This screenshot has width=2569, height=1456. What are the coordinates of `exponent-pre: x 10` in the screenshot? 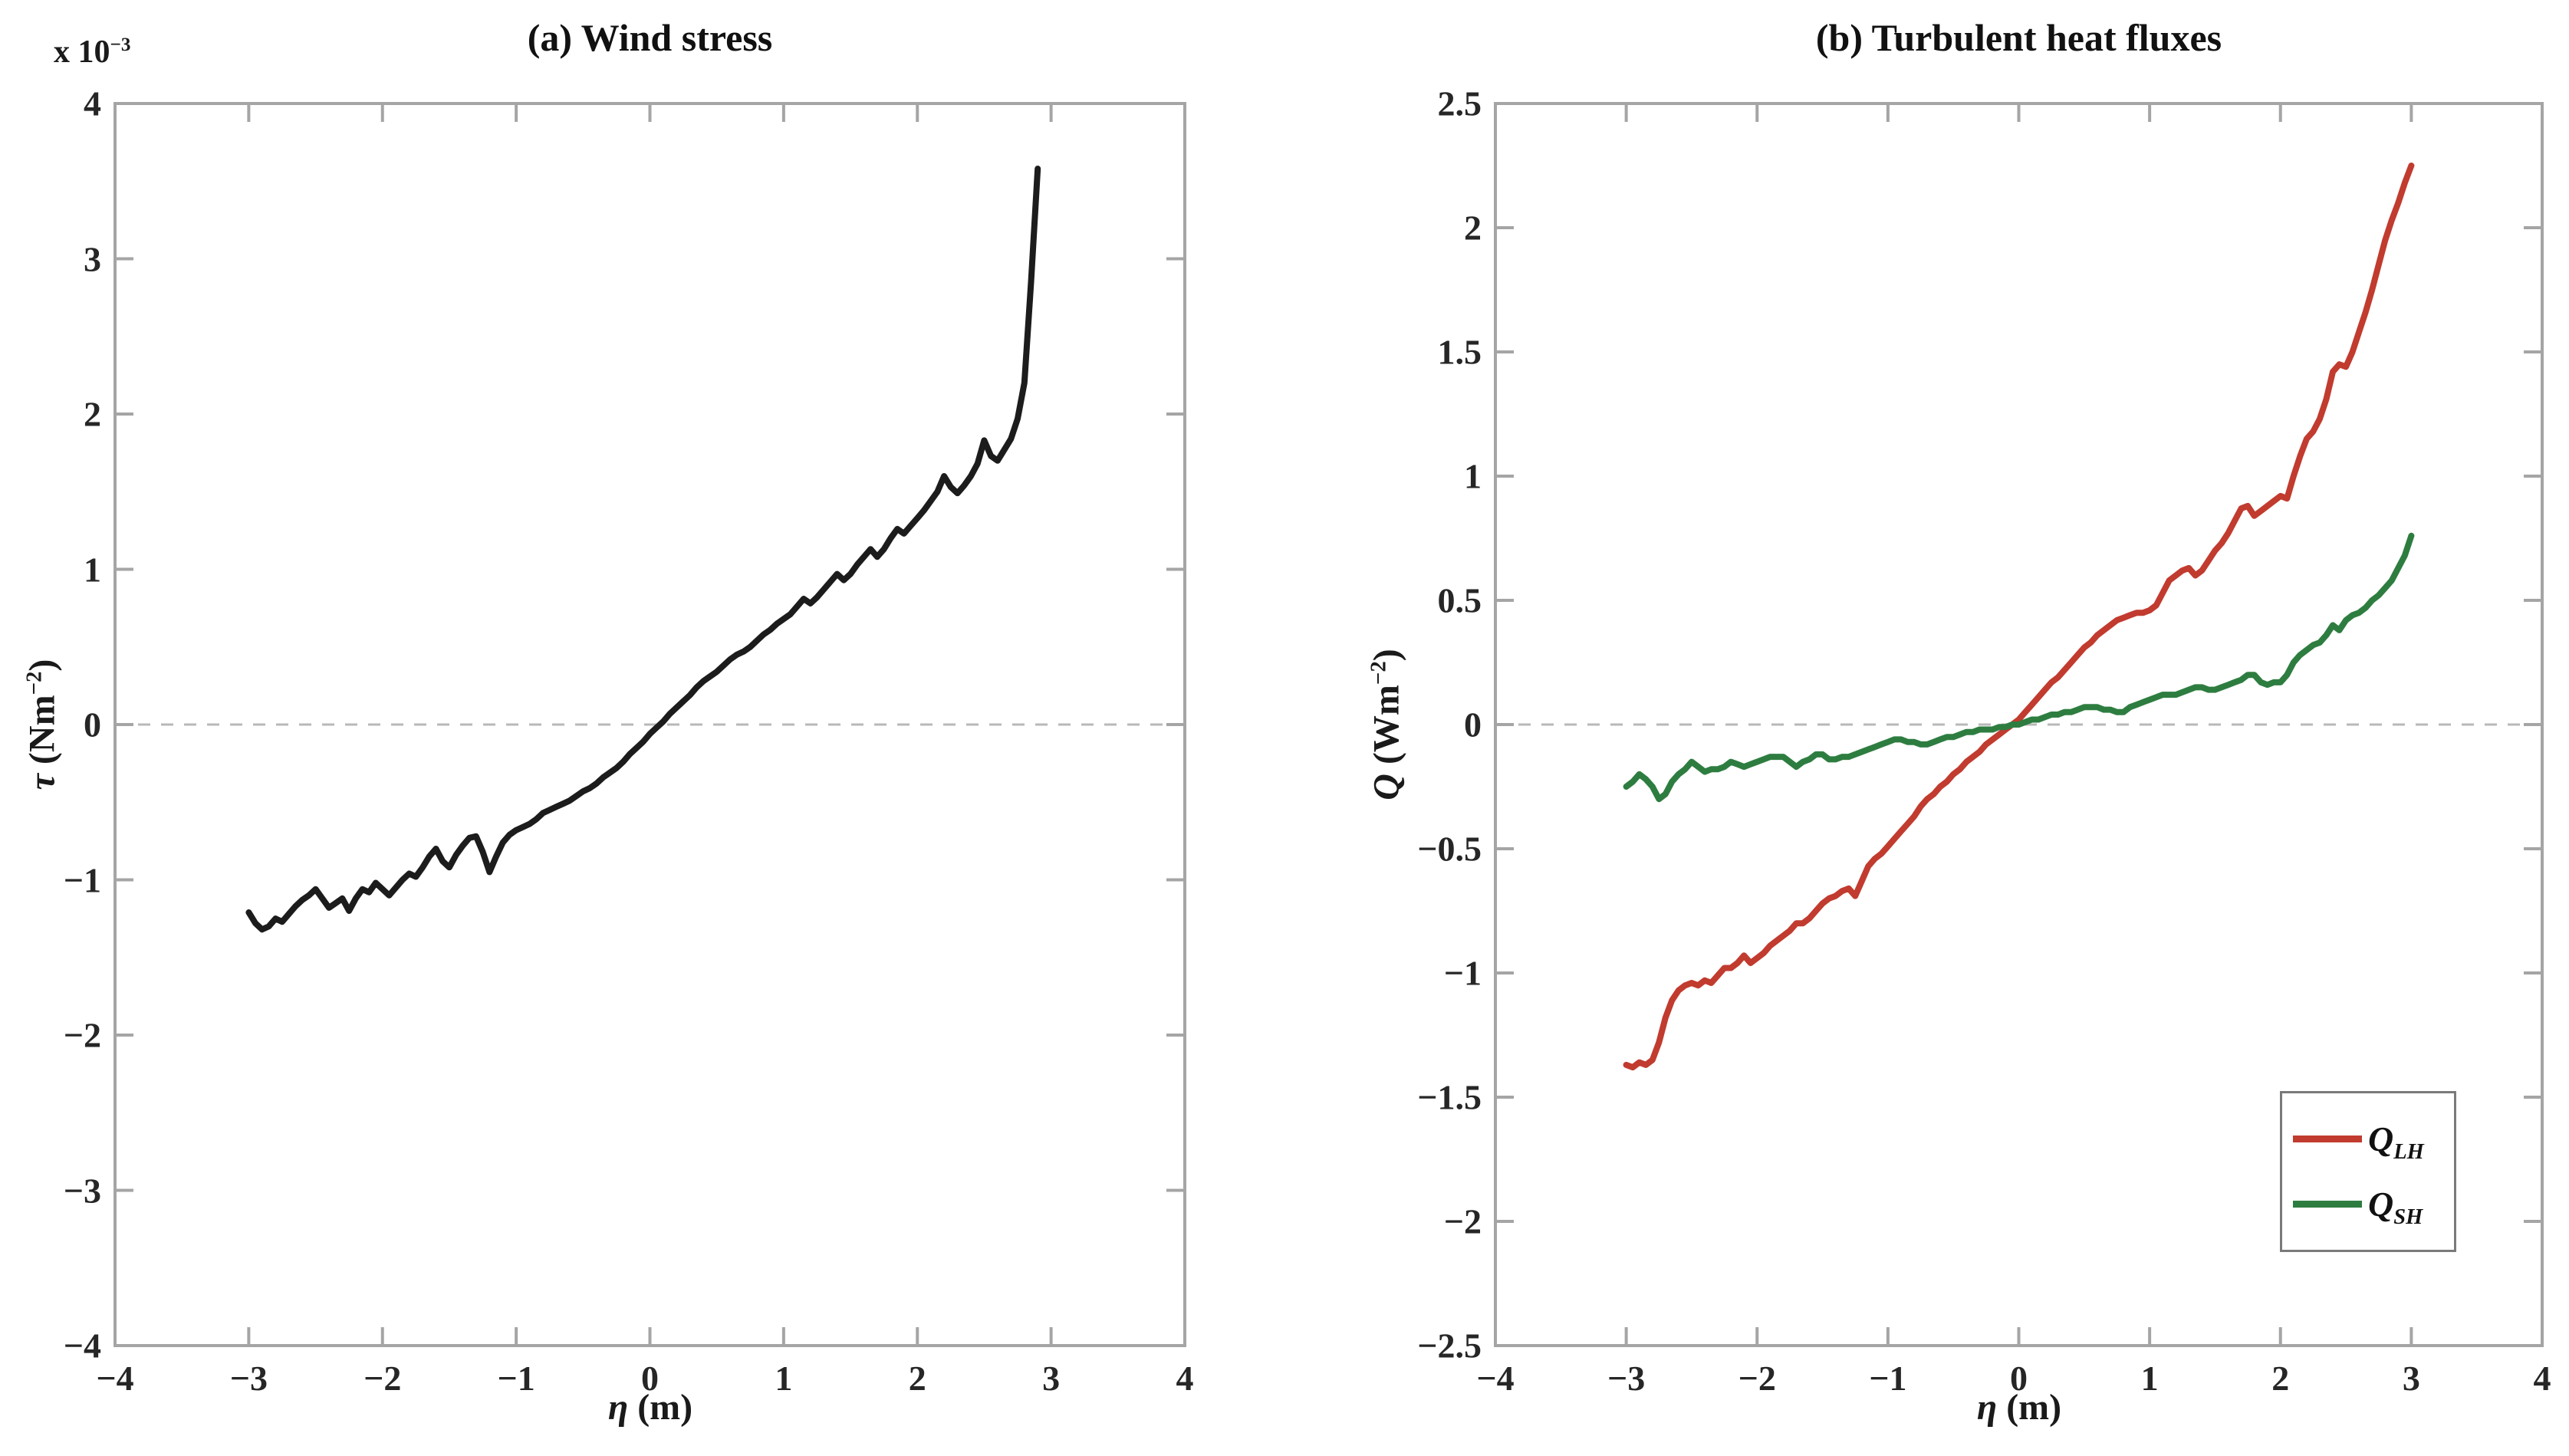 It's located at (82, 52).